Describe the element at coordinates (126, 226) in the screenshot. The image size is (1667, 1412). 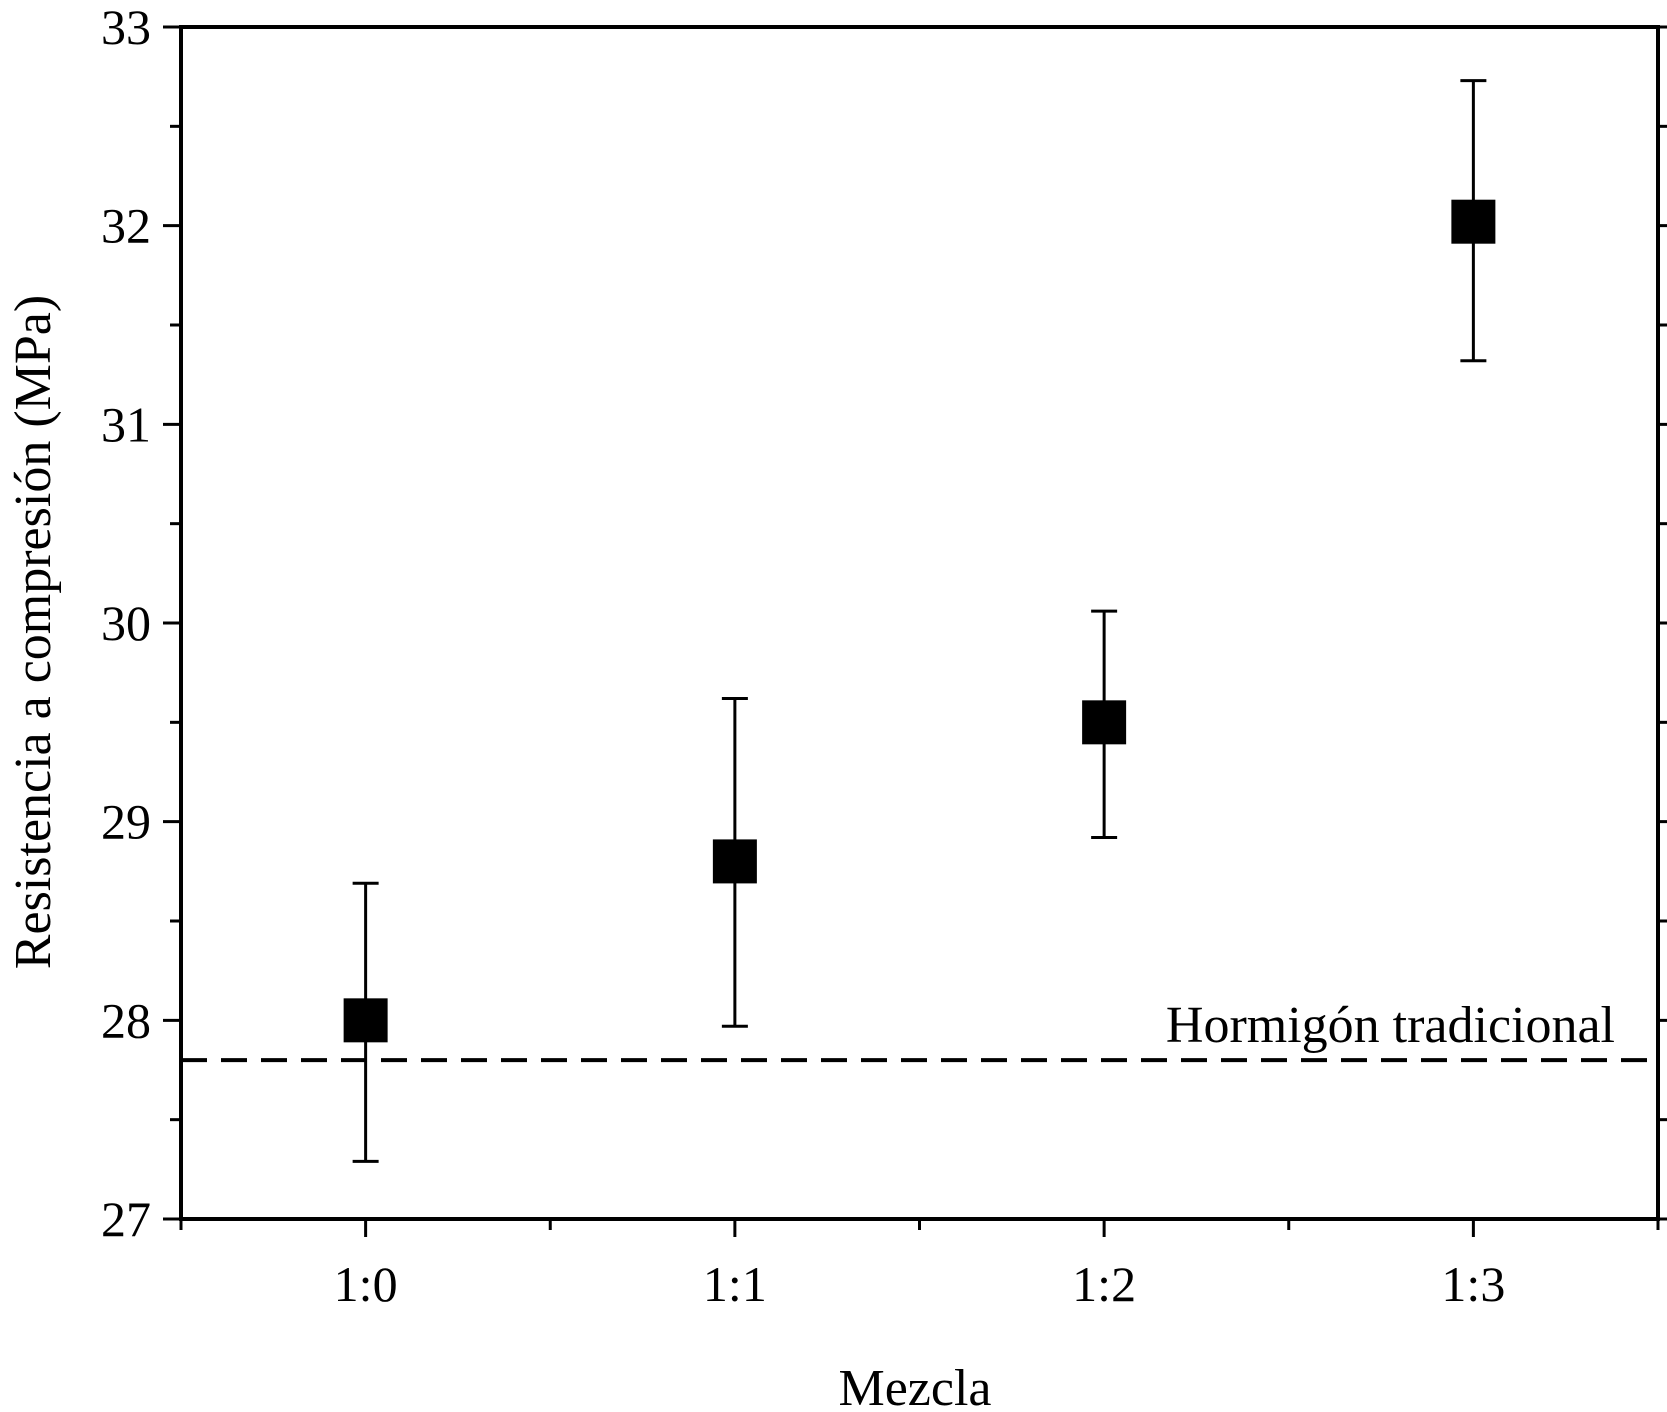
I see `y-tick-label: 32` at that location.